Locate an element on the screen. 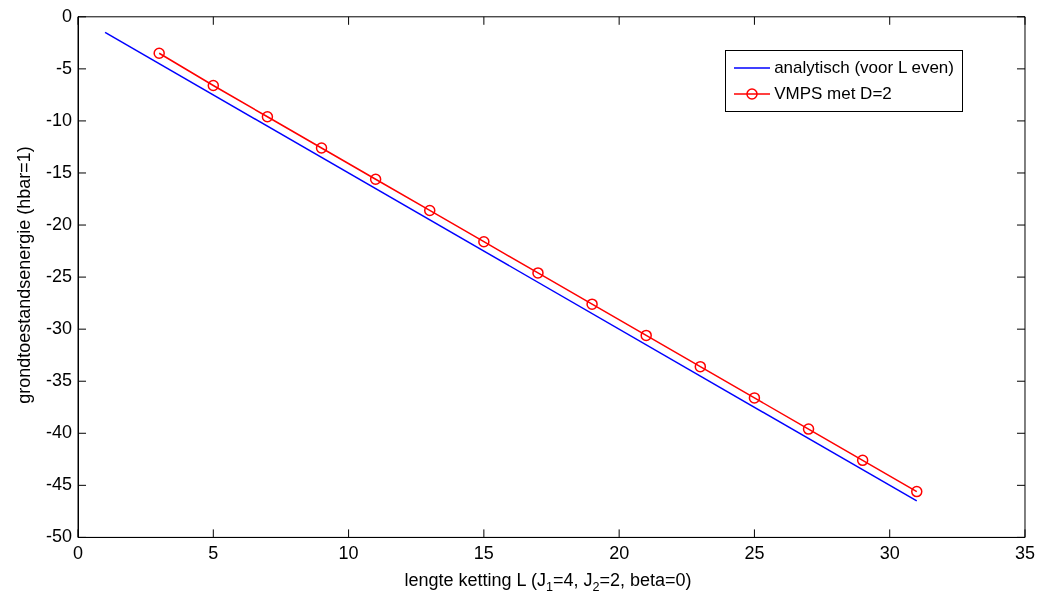  y-tick-label: -45 is located at coordinates (59, 484).